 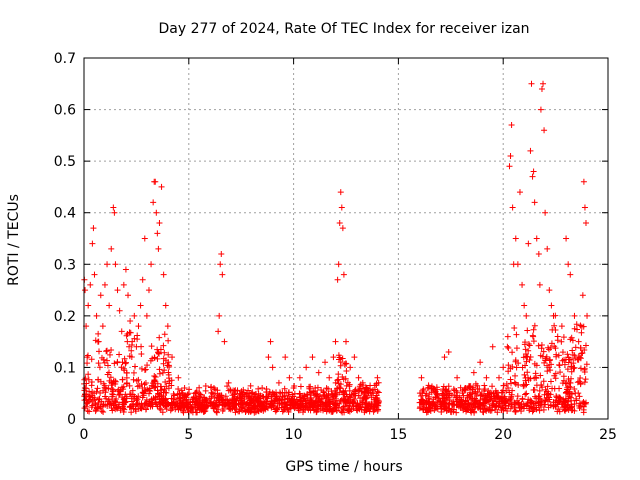 What do you see at coordinates (65, 368) in the screenshot?
I see `y-tick-label: 0.1` at bounding box center [65, 368].